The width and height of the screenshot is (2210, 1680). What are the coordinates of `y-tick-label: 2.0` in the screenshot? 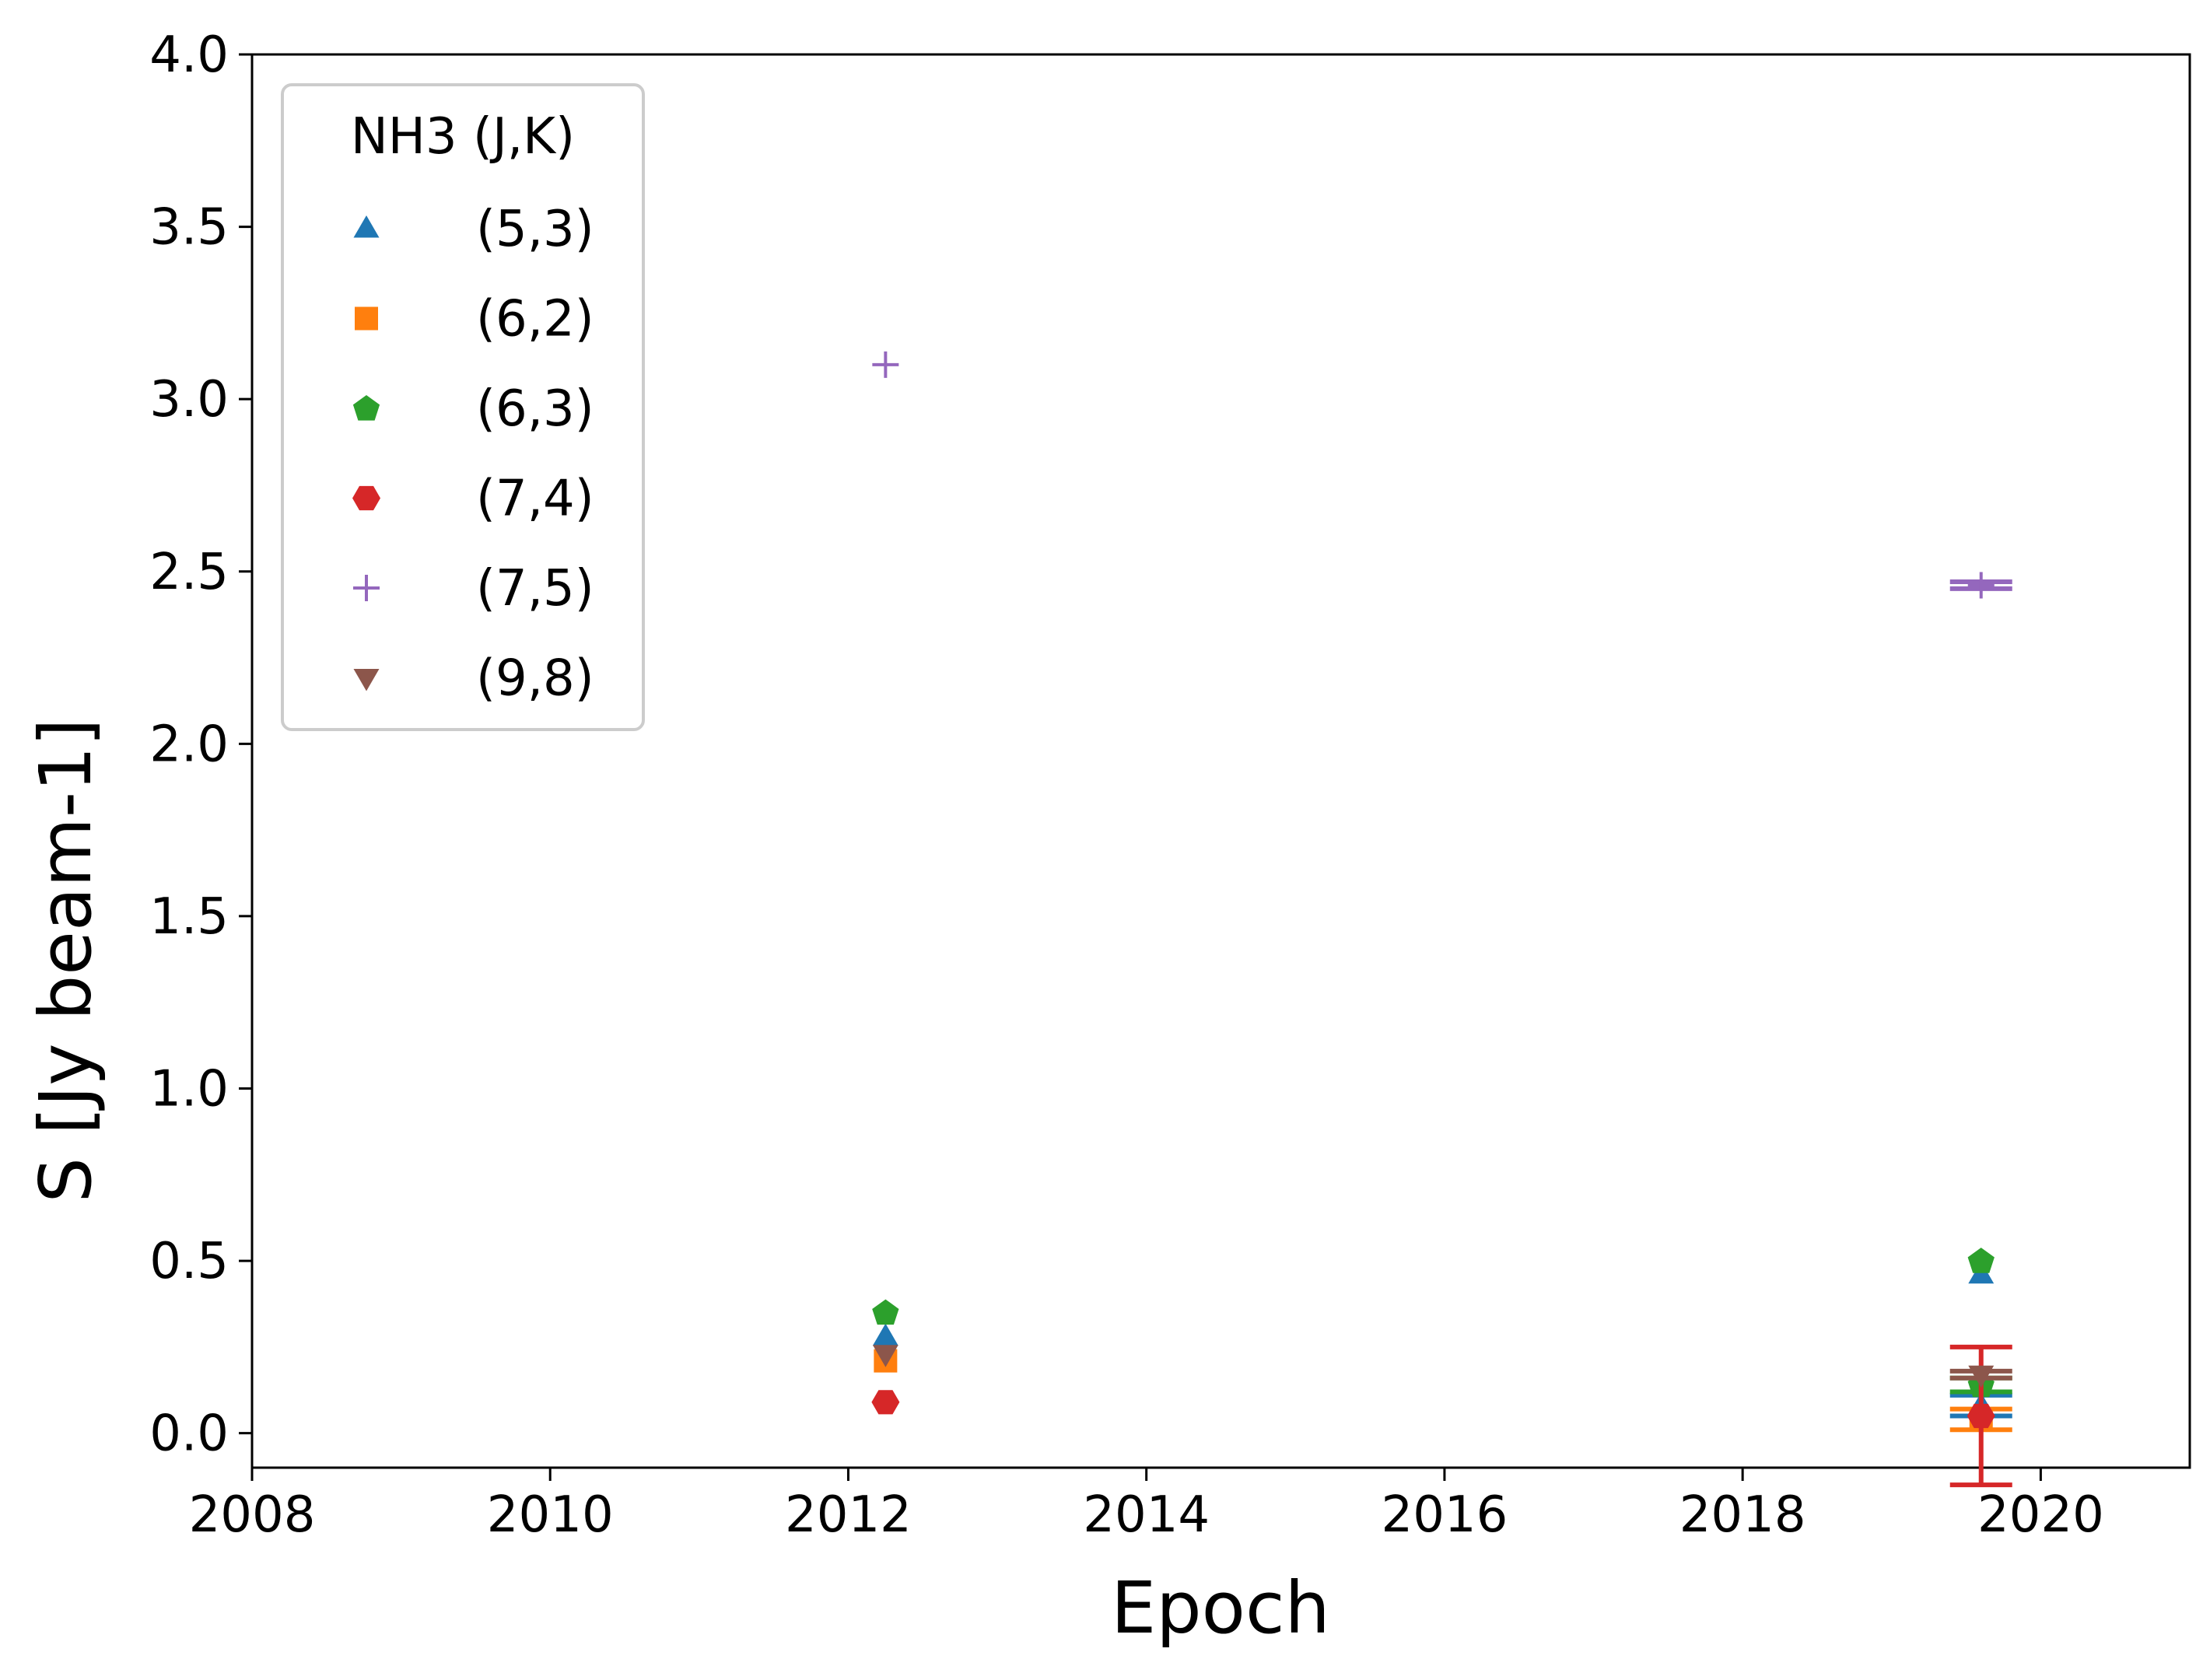 It's located at (189, 745).